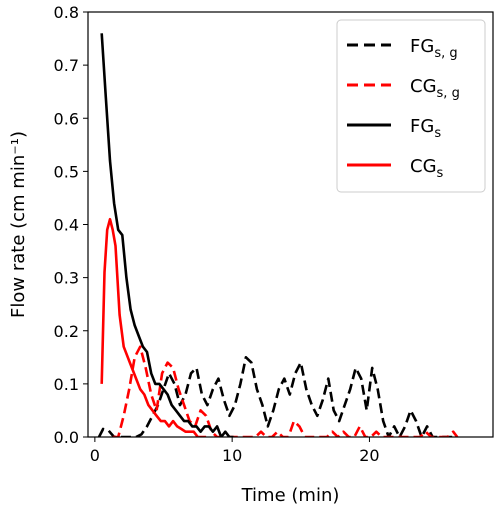  I want to click on legend-entry-0: FGs, g, so click(434, 48).